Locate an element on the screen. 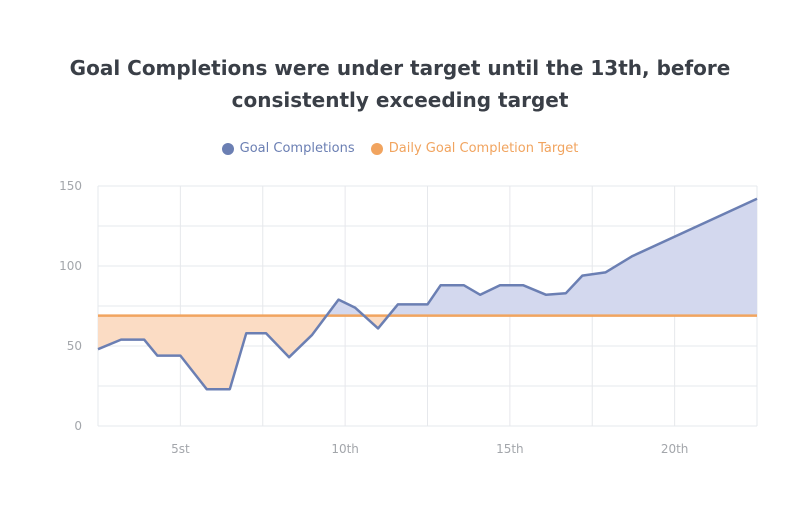  legend-dot-target is located at coordinates (376, 148).